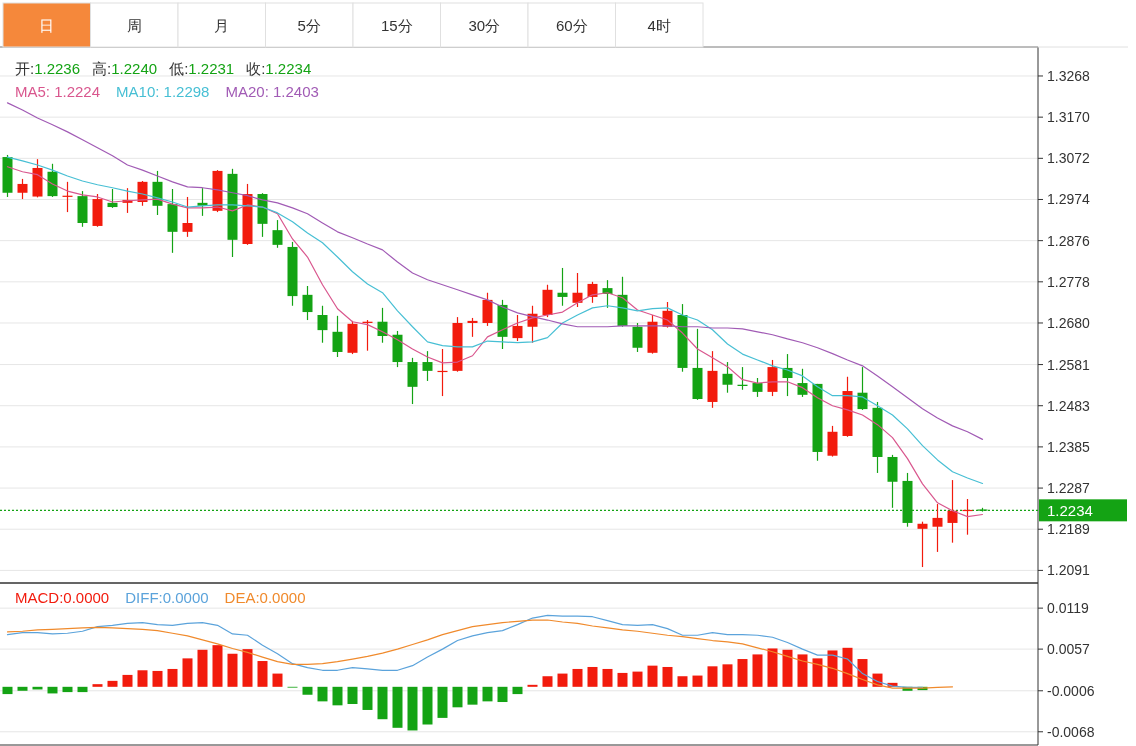 This screenshot has height=746, width=1136. What do you see at coordinates (1069, 529) in the screenshot?
I see `y-tick-label: 1.2189` at bounding box center [1069, 529].